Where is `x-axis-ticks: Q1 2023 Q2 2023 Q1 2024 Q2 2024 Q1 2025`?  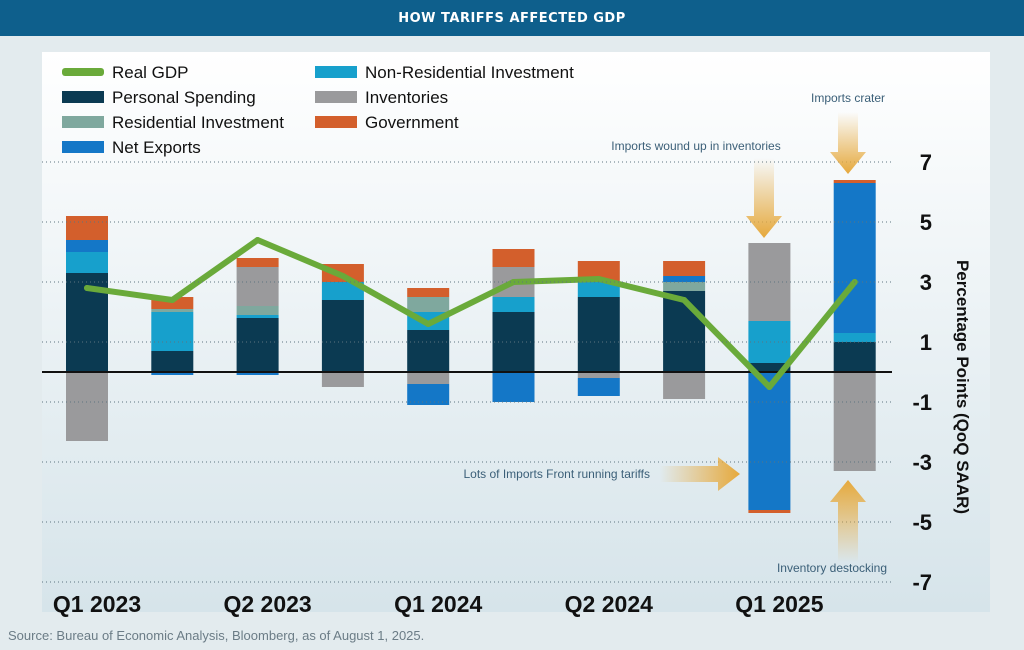 x-axis-ticks: Q1 2023 Q2 2023 Q1 2024 Q2 2024 Q1 2025 is located at coordinates (438, 604).